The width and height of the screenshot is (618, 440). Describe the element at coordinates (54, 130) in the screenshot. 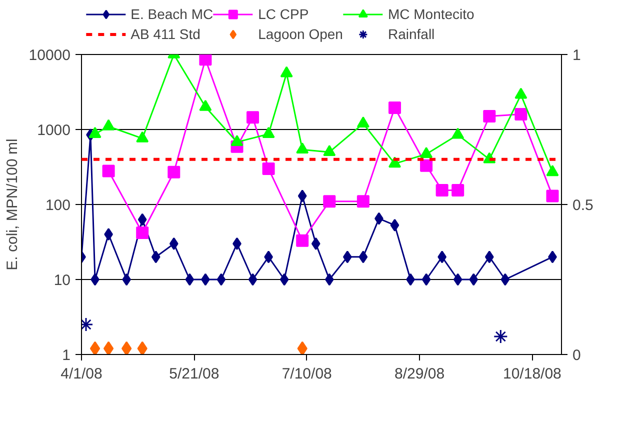

I see `y-tick-label: 1000` at that location.